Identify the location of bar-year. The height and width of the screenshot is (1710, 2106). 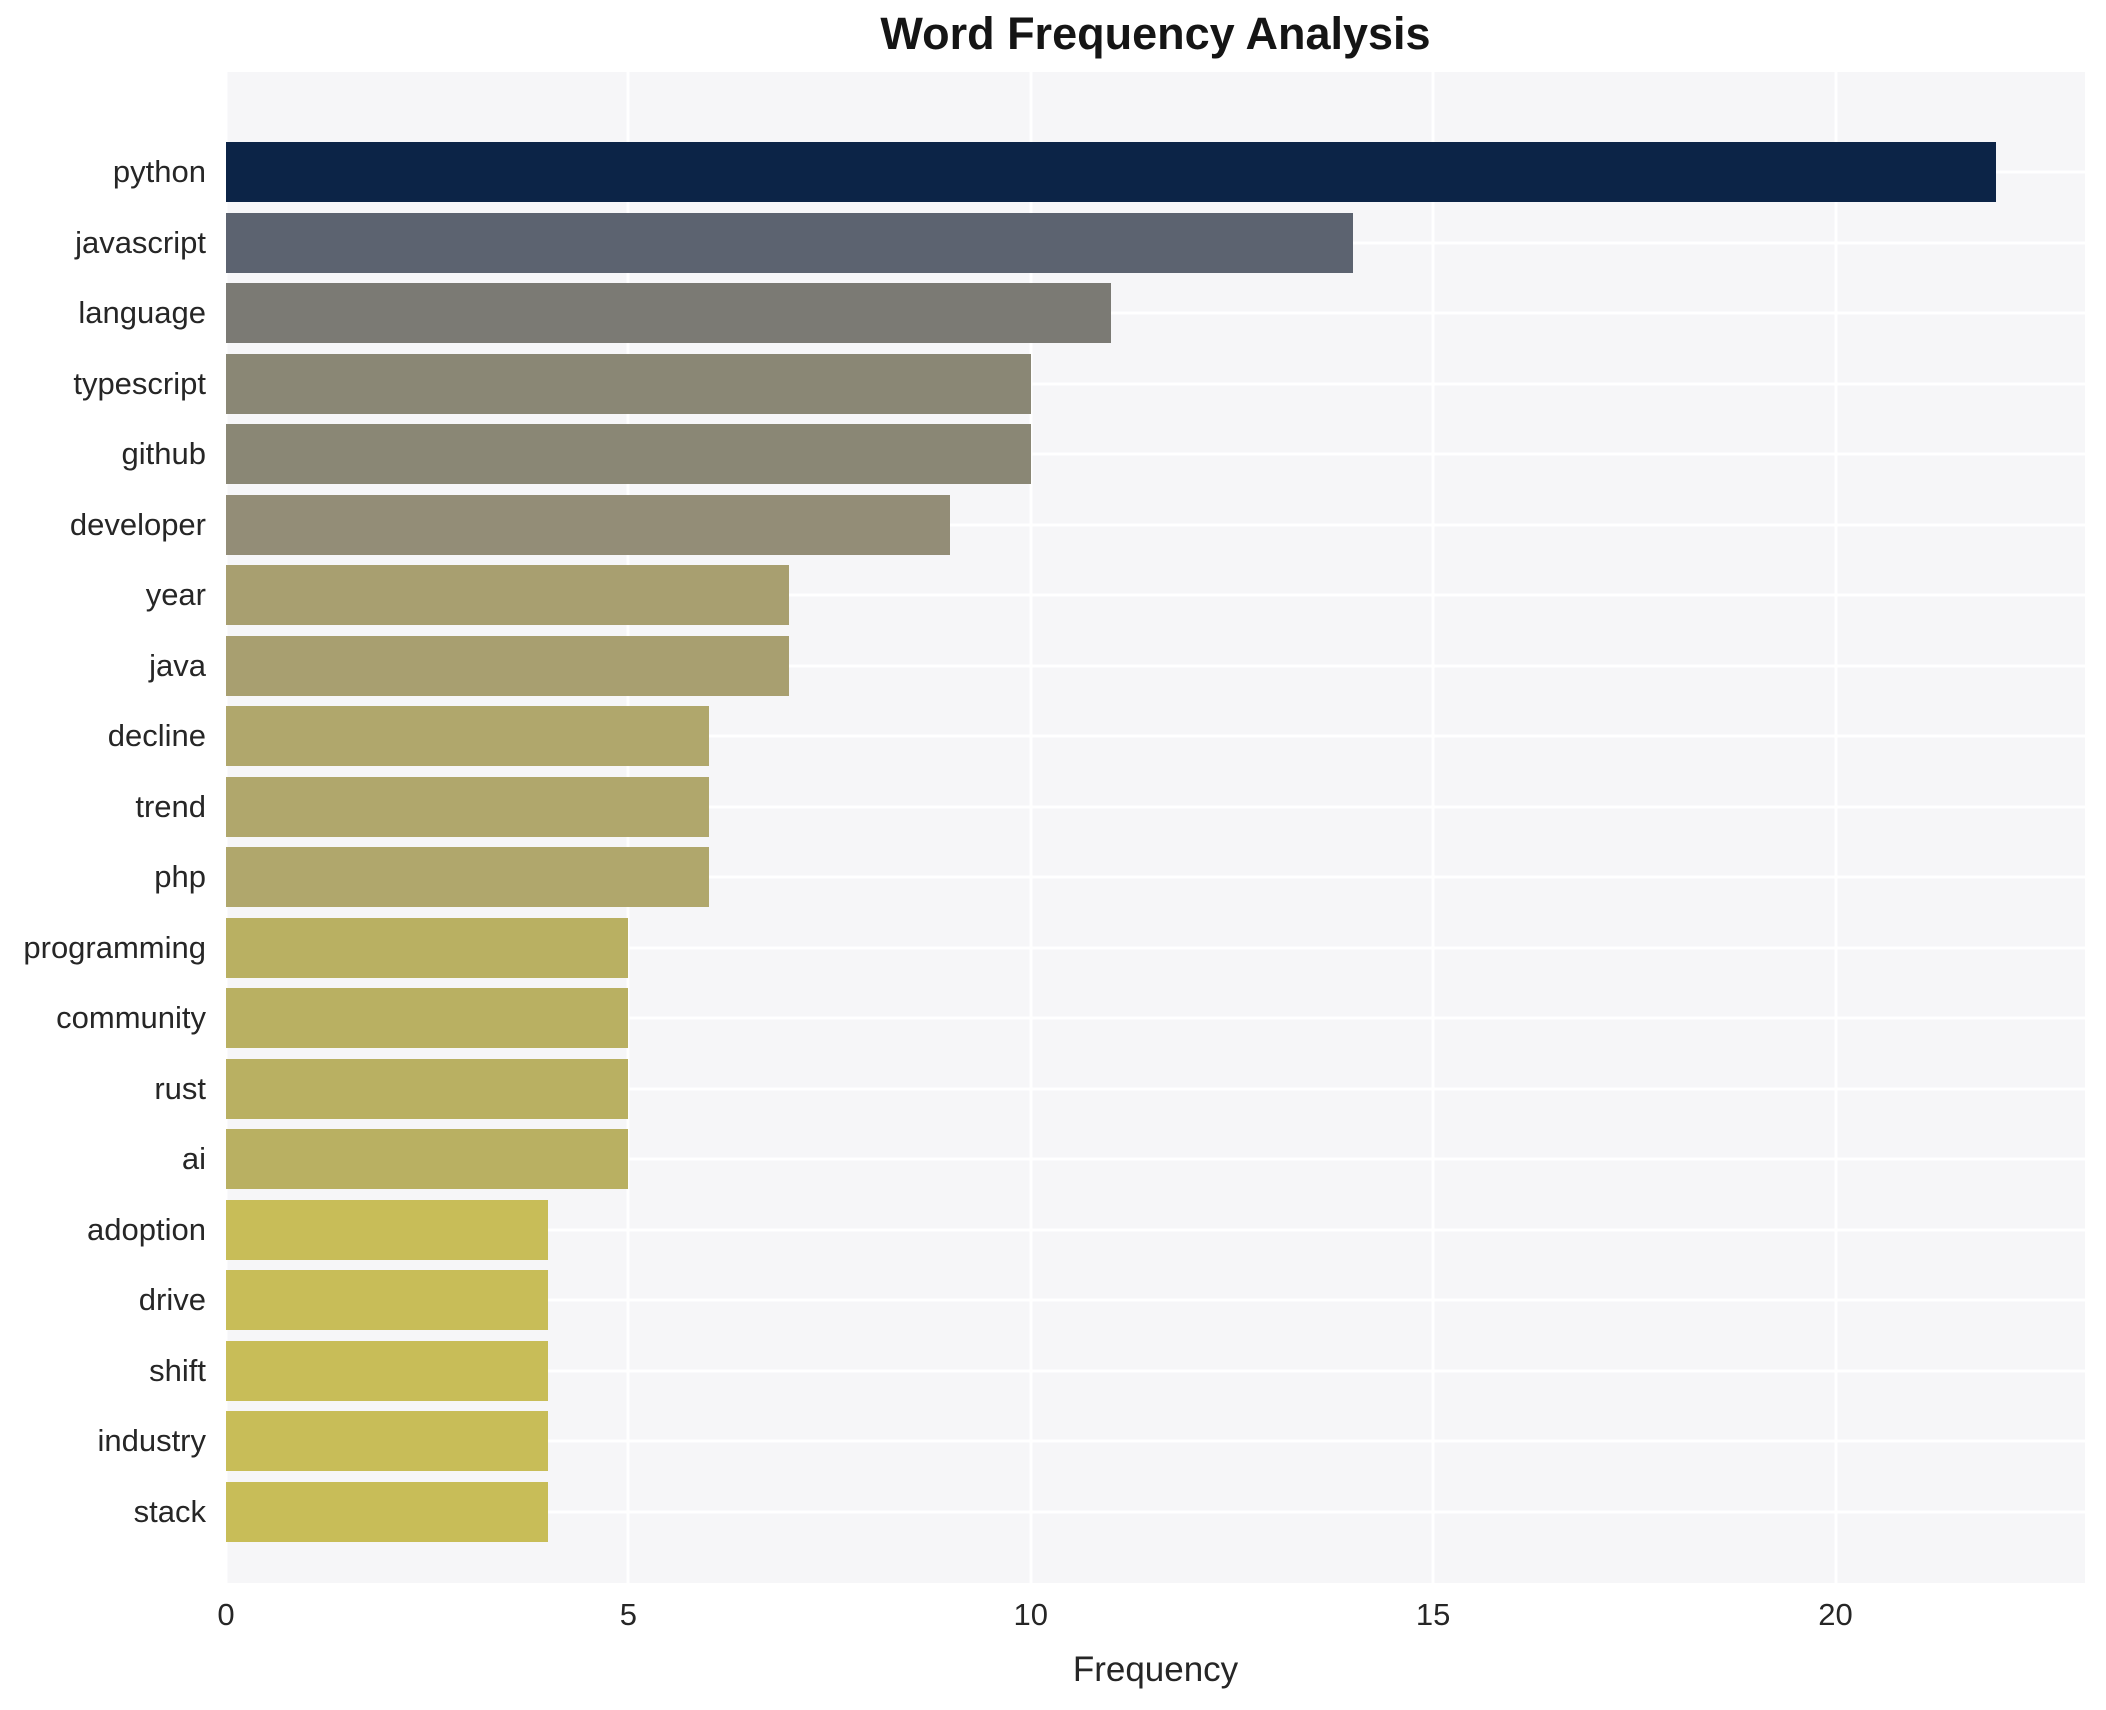
(508, 595).